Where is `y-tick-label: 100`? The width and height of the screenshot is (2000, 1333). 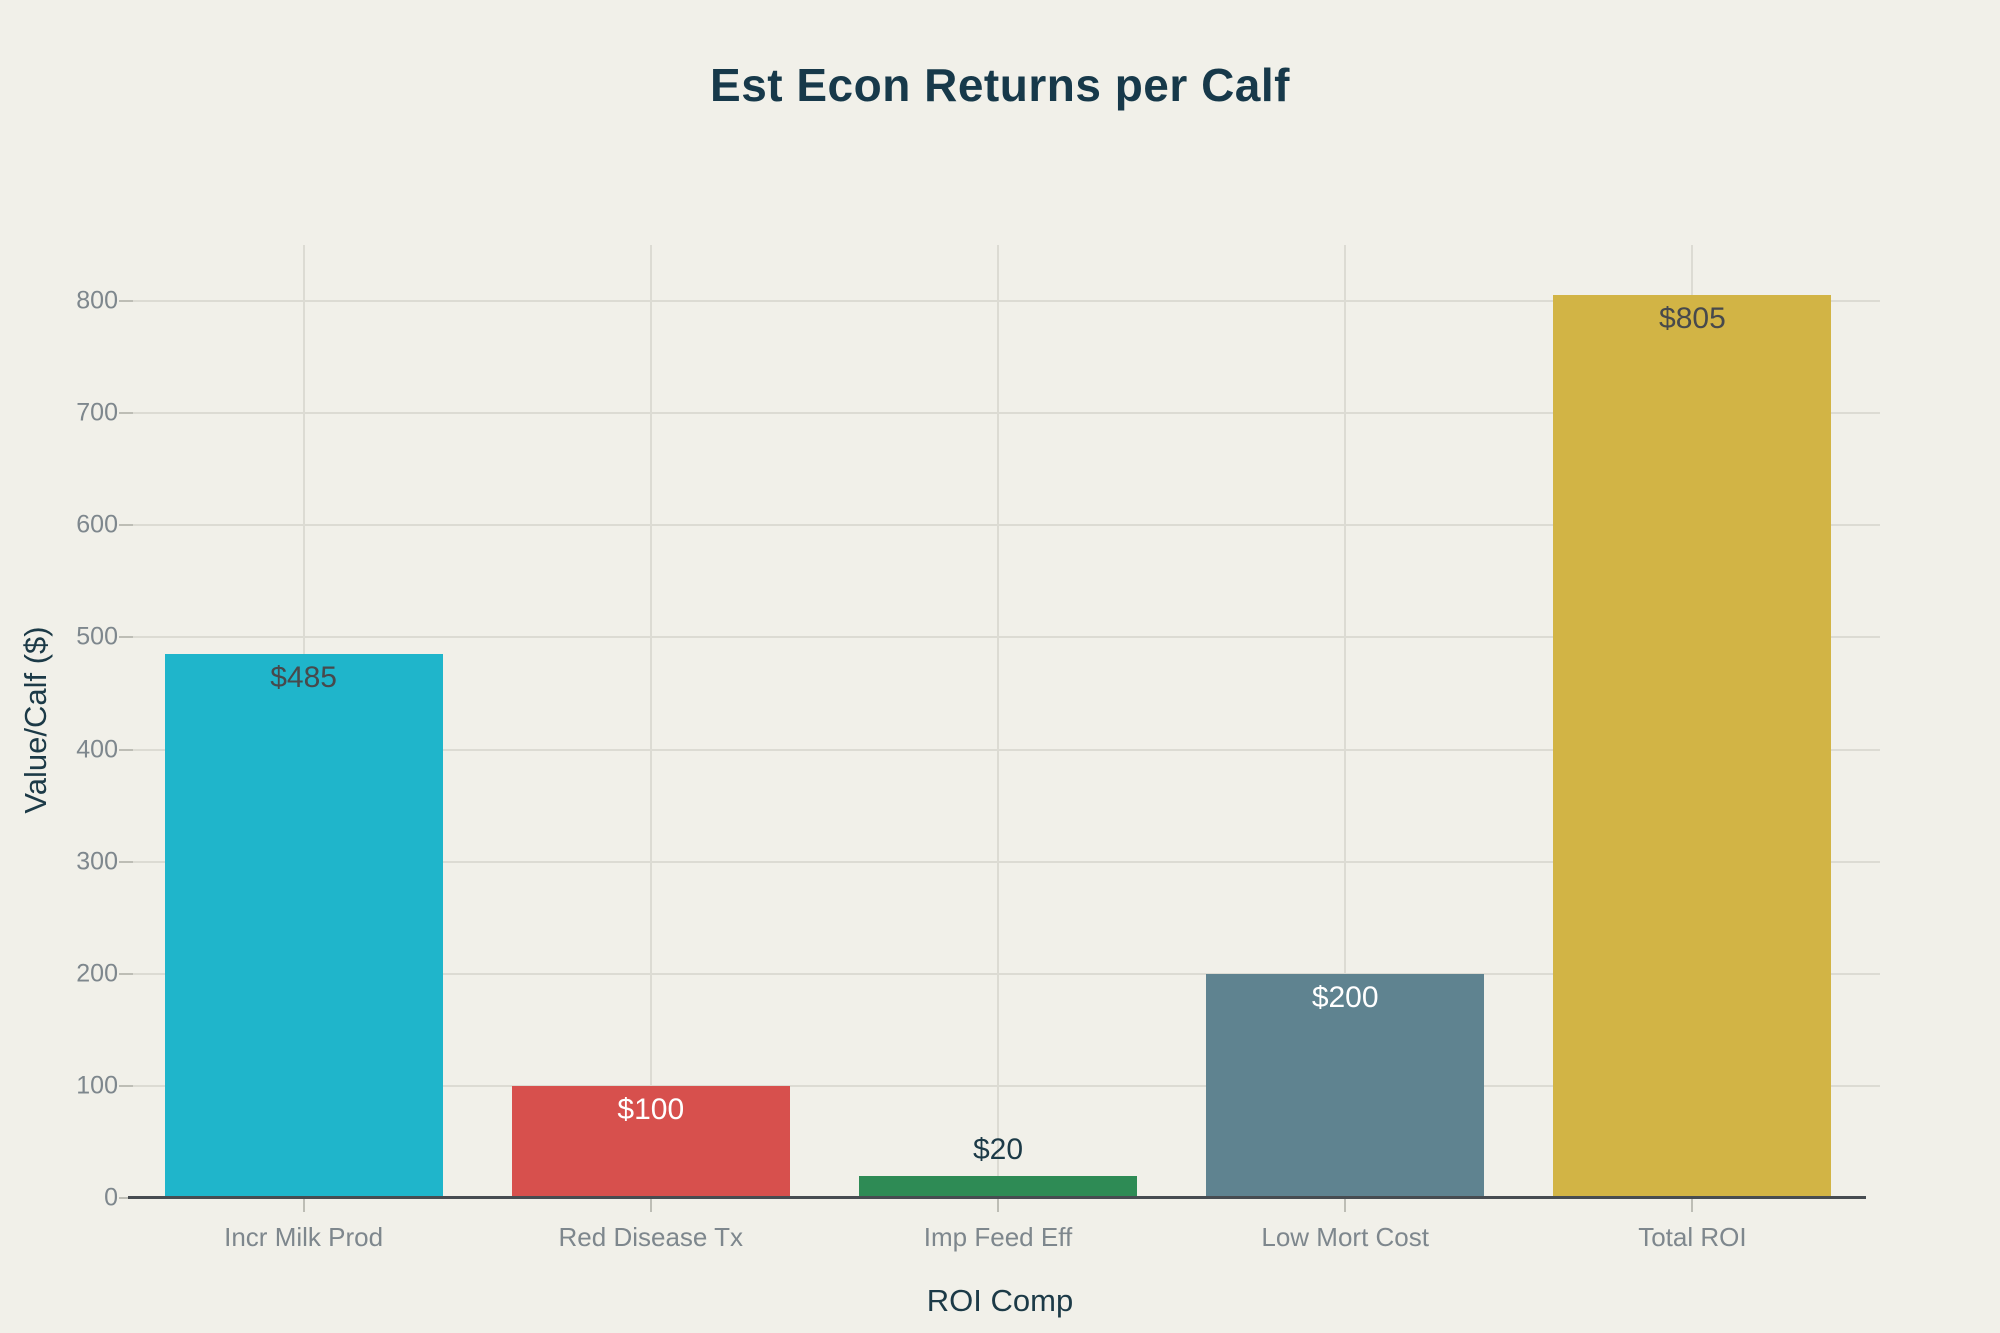
y-tick-label: 100 is located at coordinates (97, 1085).